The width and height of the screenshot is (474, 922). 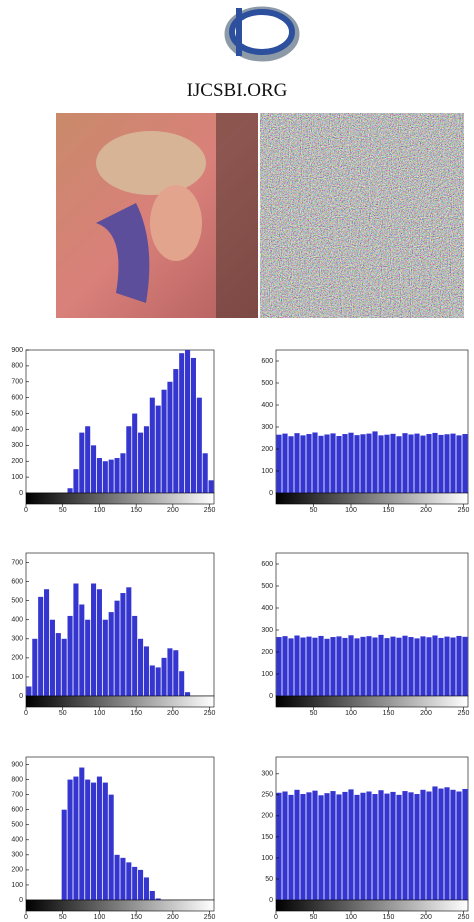 I want to click on y-tick-label: 600, so click(x=17, y=398).